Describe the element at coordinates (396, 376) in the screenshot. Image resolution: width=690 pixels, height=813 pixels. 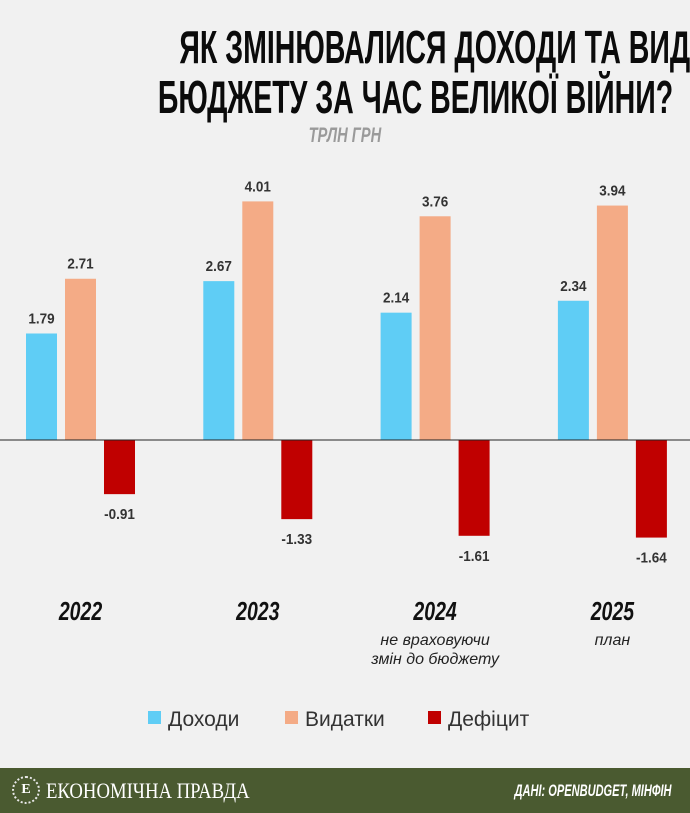
I see `bar-Доходи-2024` at that location.